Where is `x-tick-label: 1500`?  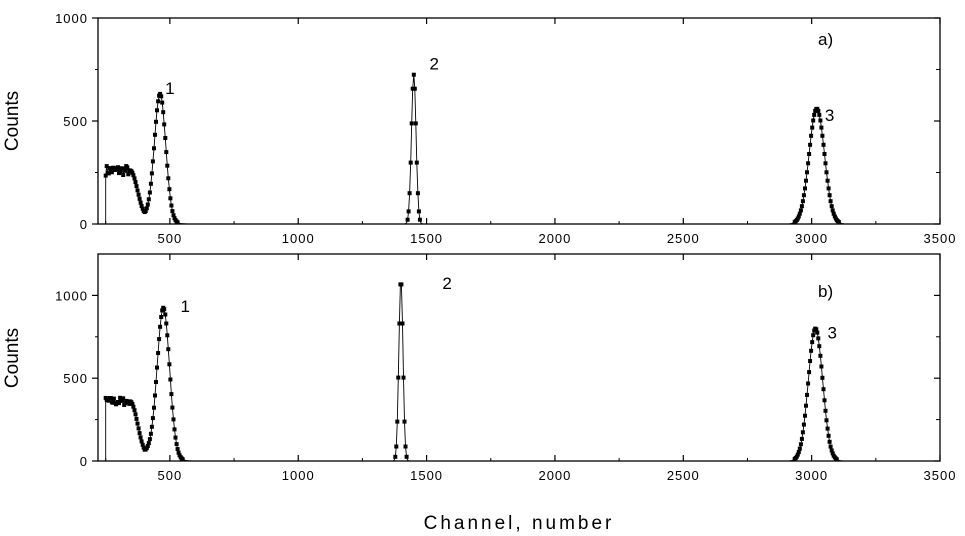
x-tick-label: 1500 is located at coordinates (426, 475).